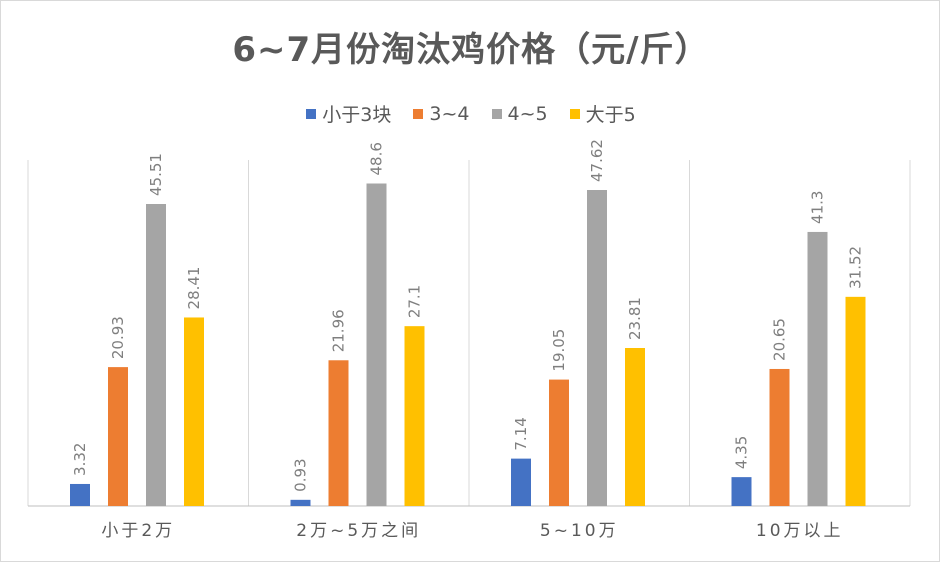 The image size is (942, 564). I want to click on data-label: 47.62, so click(597, 160).